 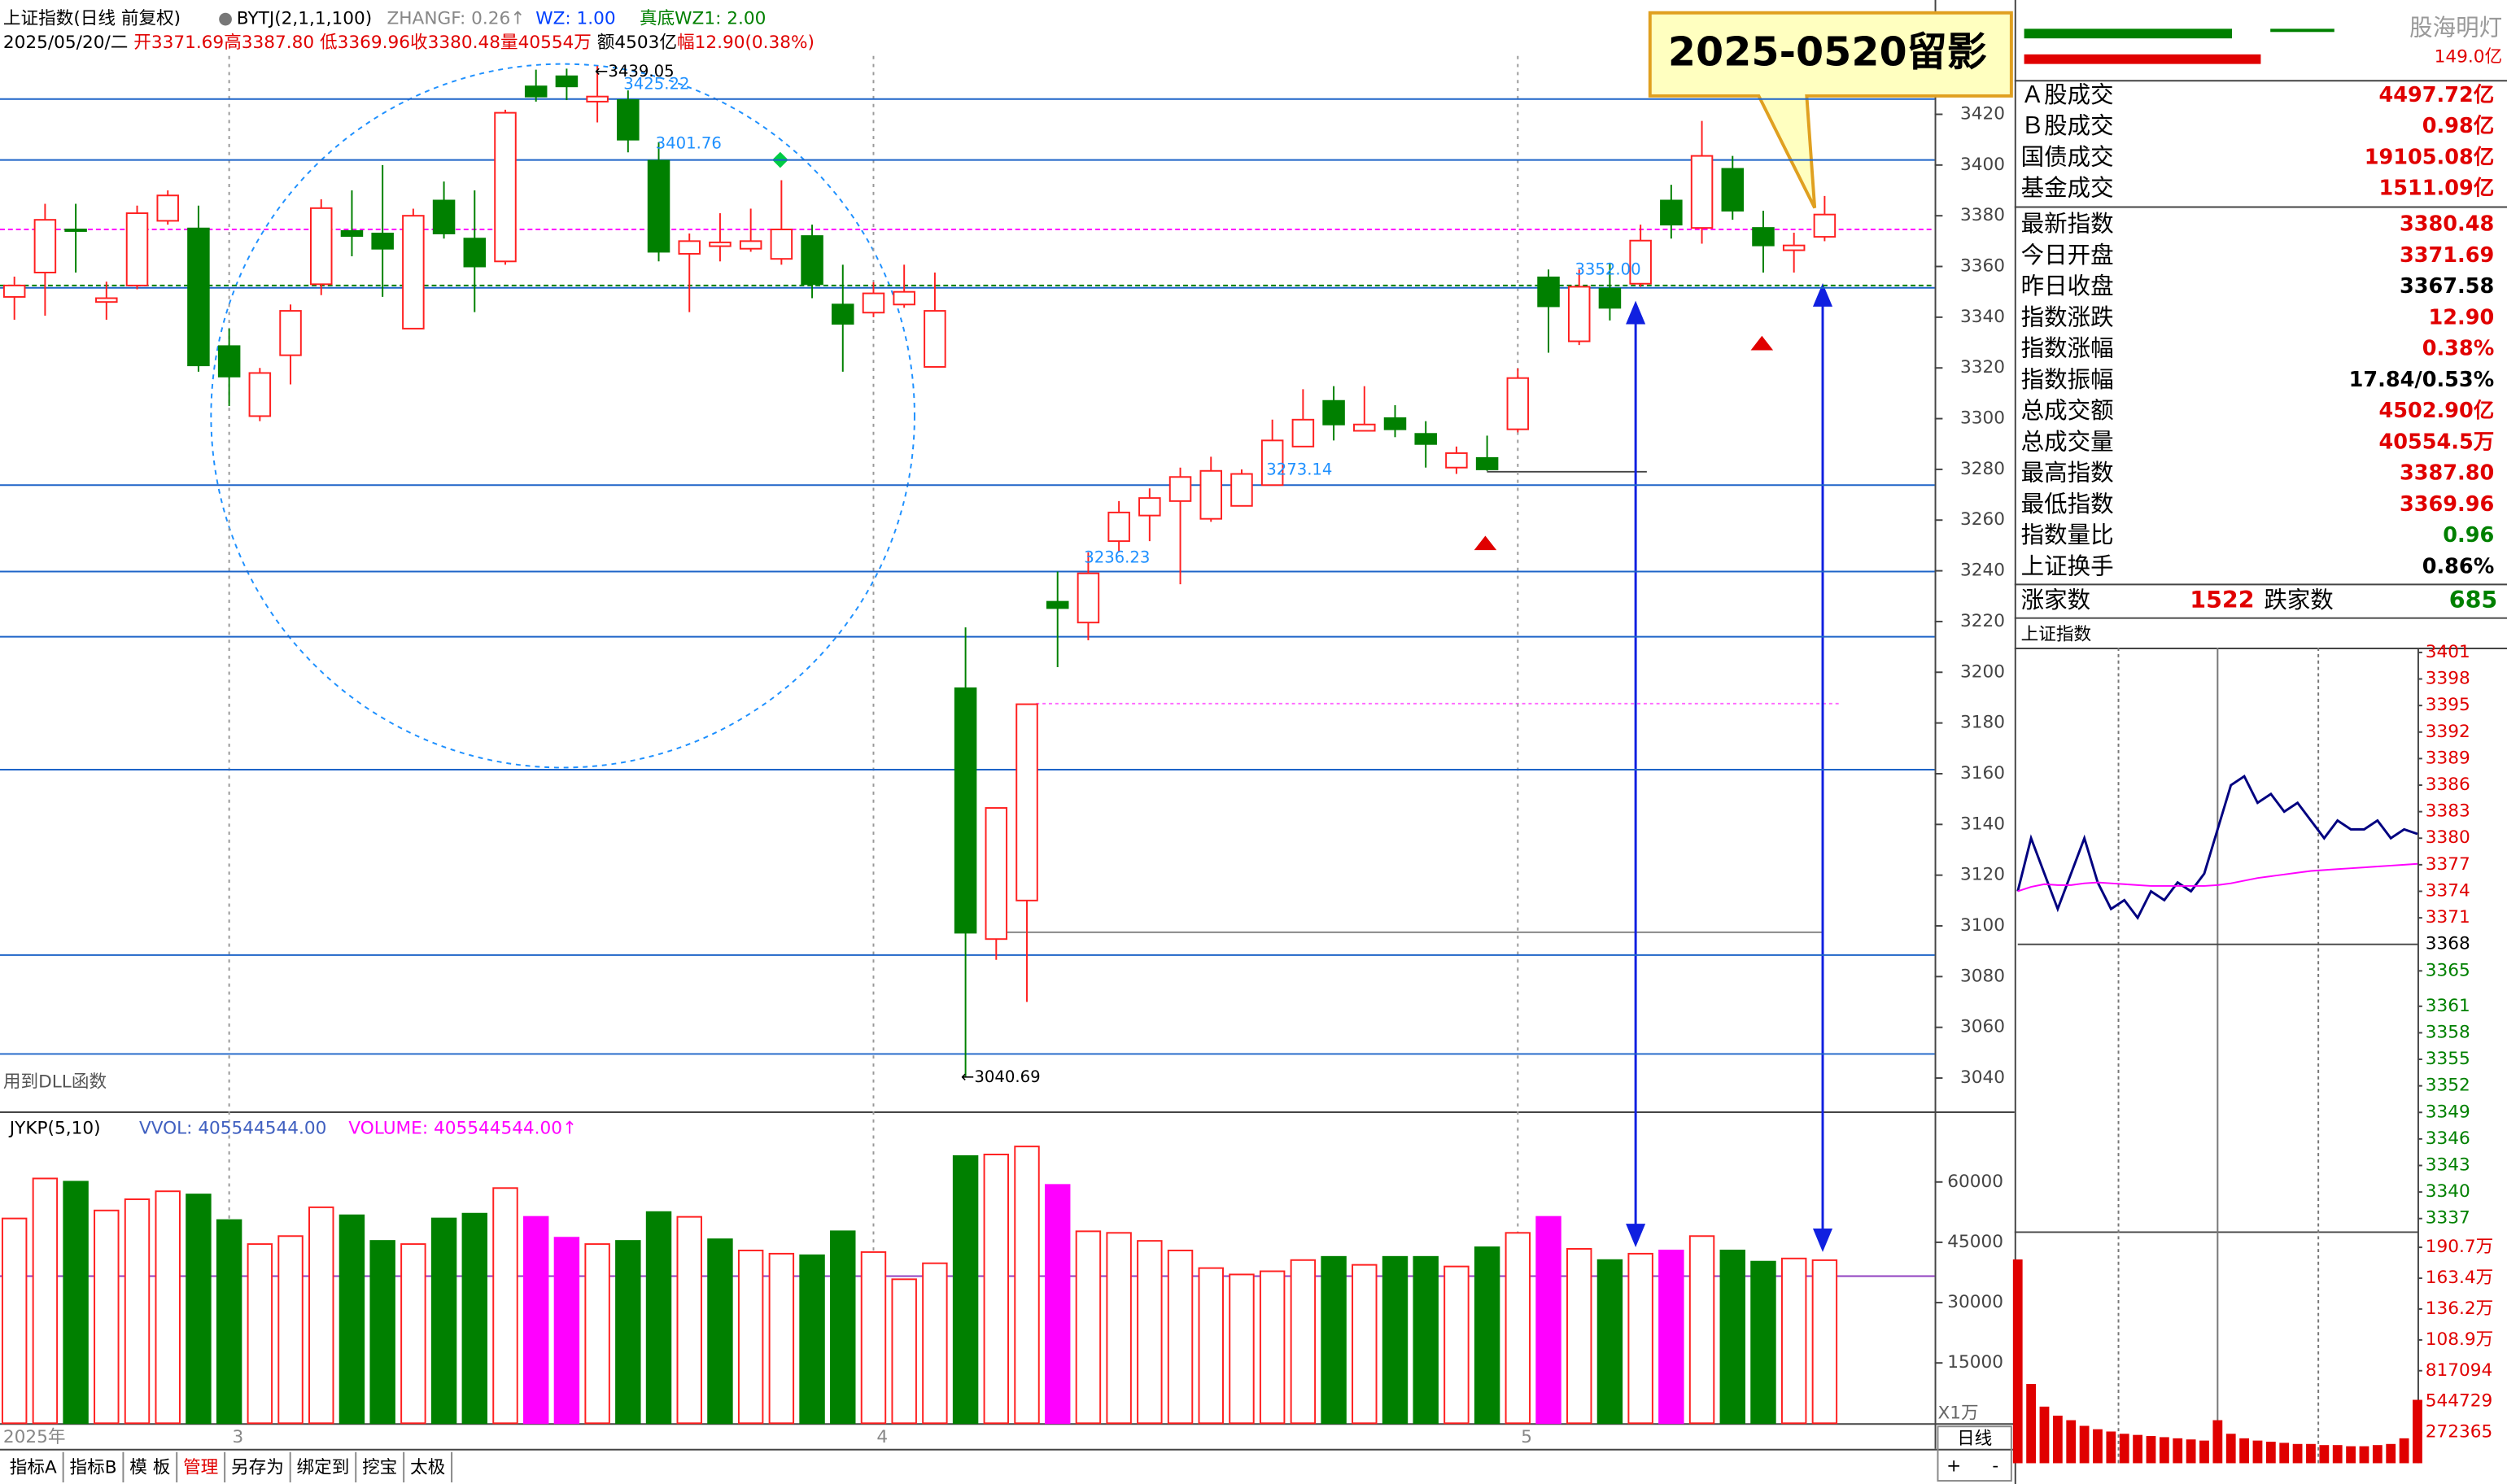 I want to click on x-tick-label: 3, so click(x=238, y=1437).